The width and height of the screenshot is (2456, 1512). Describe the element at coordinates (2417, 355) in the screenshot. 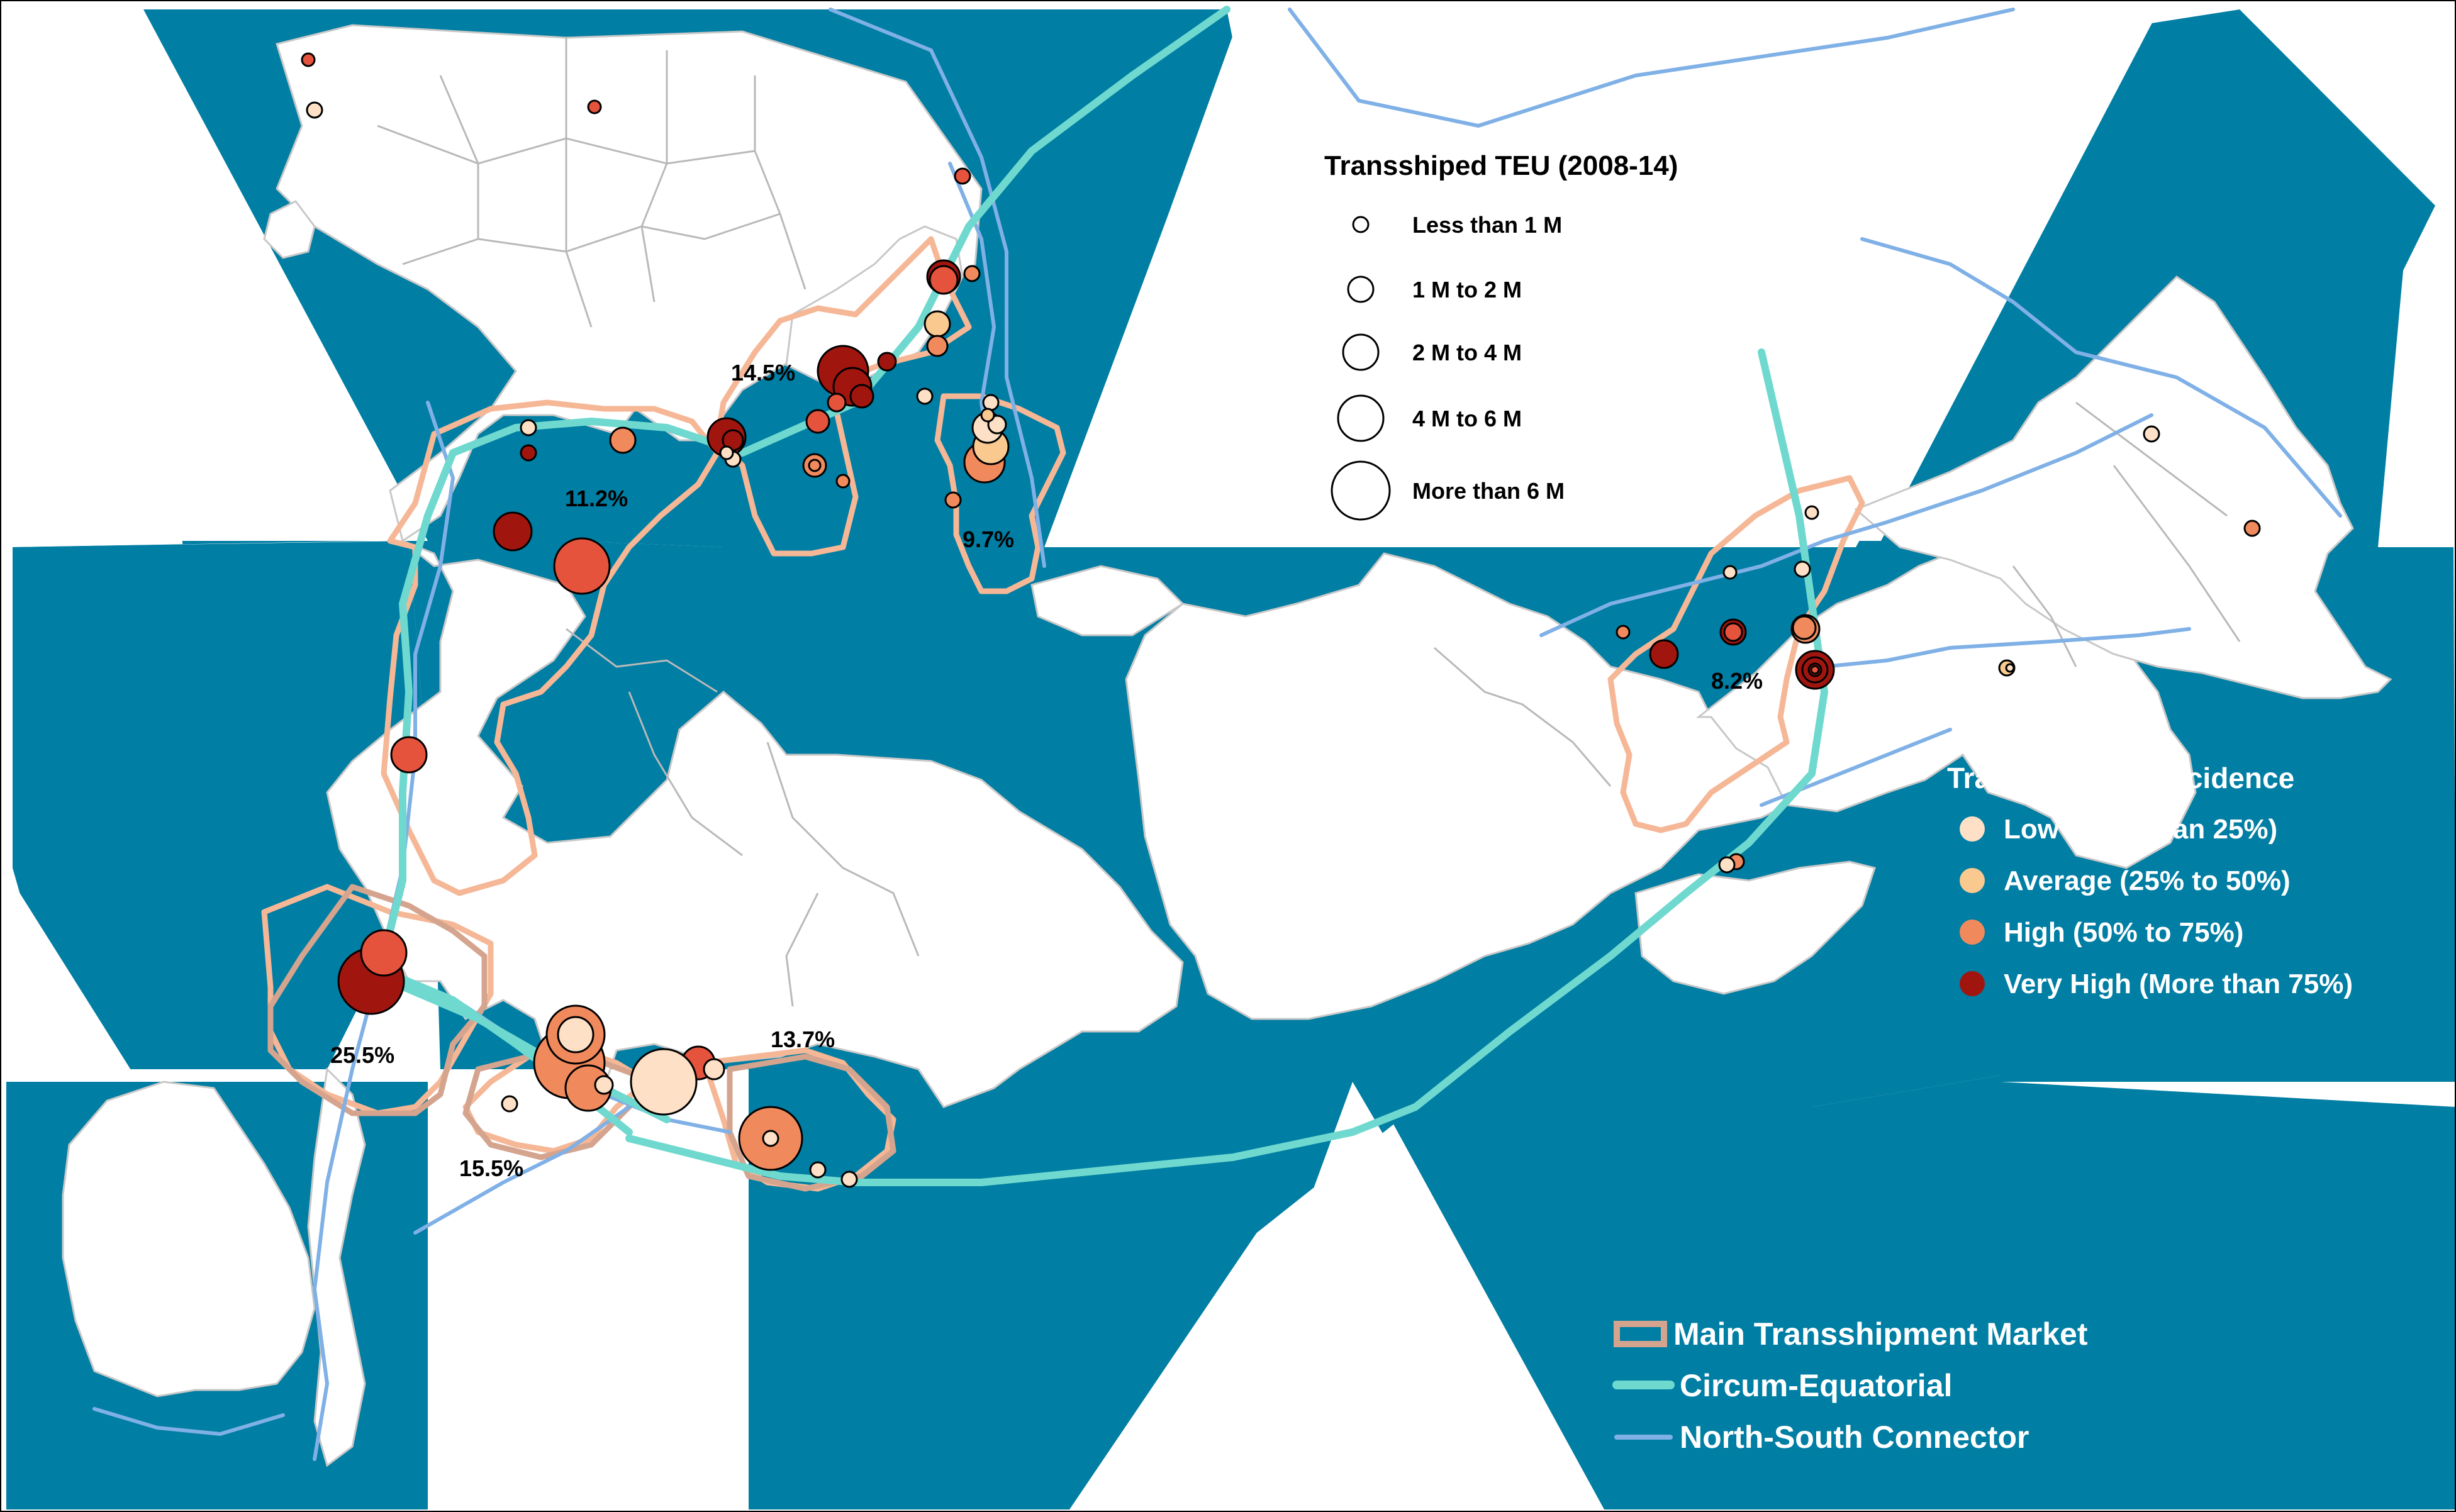

I see `gap-right-mid` at that location.